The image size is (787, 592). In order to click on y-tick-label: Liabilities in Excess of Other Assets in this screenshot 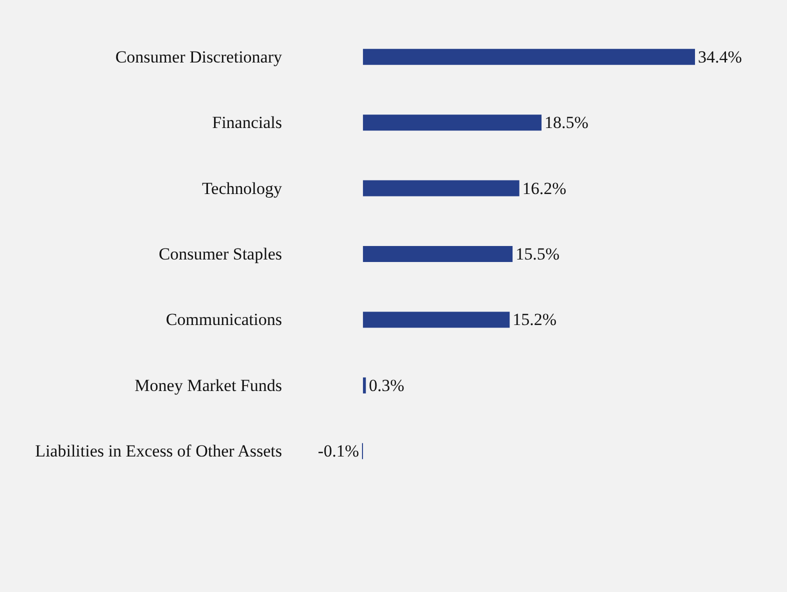, I will do `click(158, 451)`.